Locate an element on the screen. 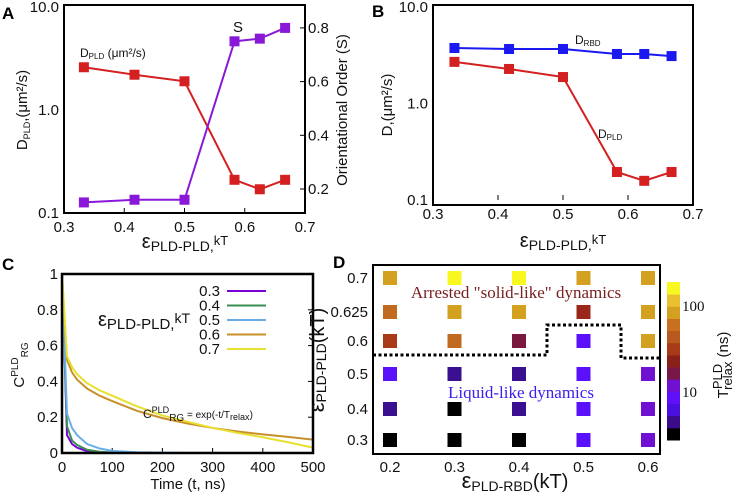 Image resolution: width=733 pixels, height=495 pixels. colorbar-label: TPLDrelax (ns) is located at coordinates (721, 365).